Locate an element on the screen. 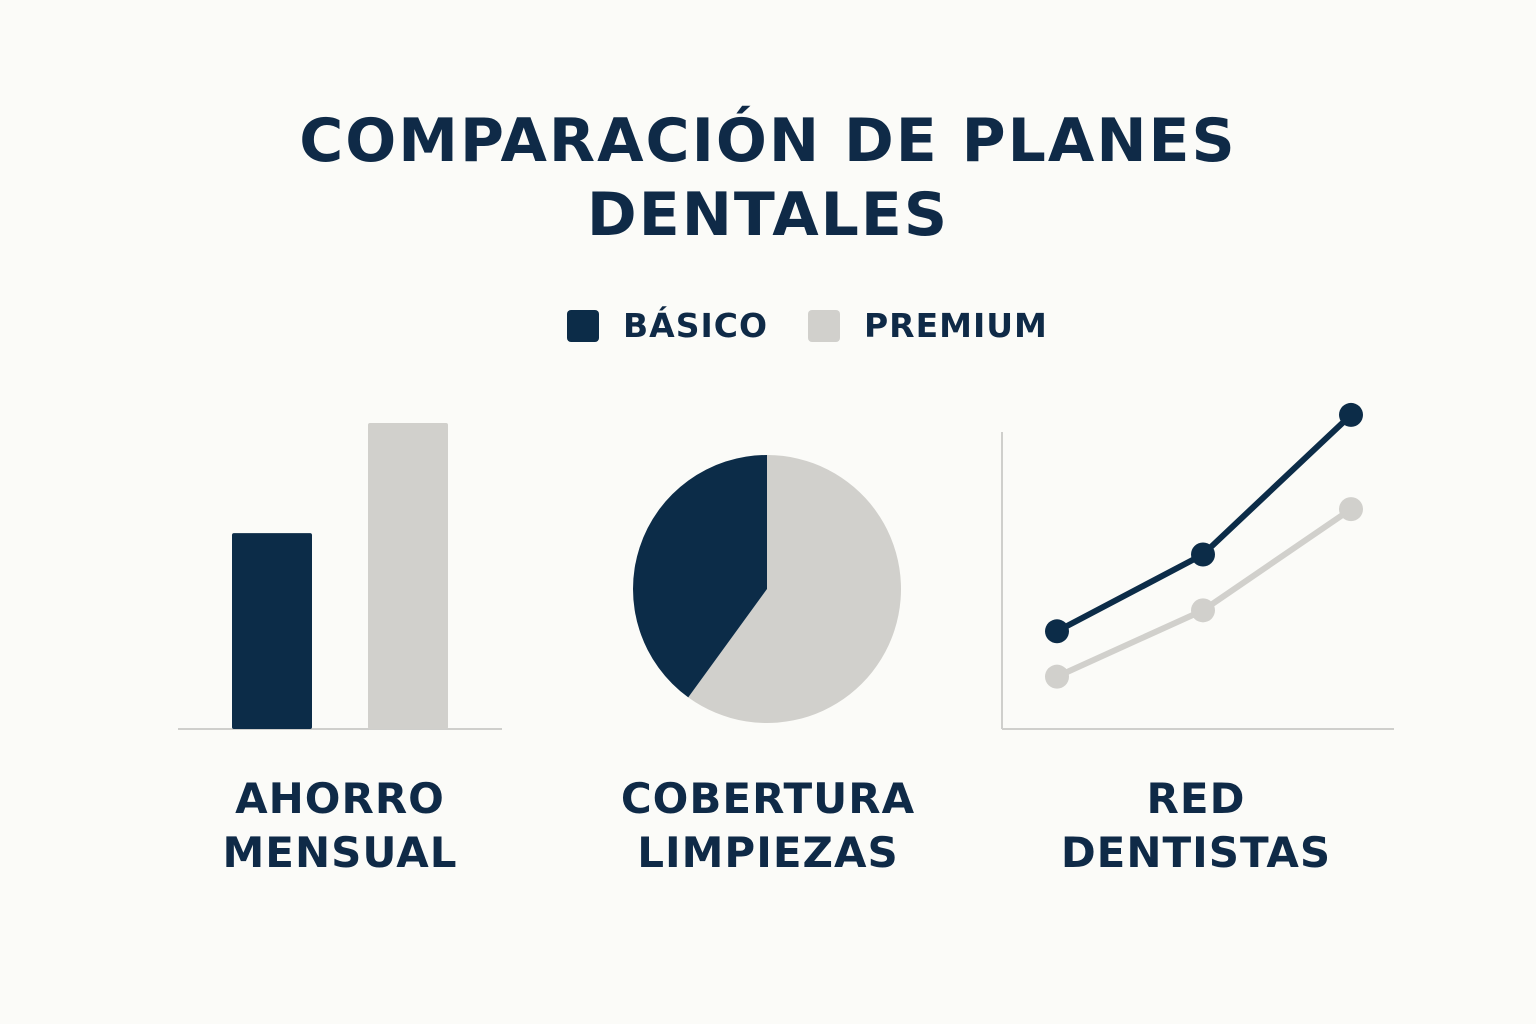 This screenshot has height=1024, width=1536. pie-label-line-2: LIMPIEZAS is located at coordinates (768, 852).